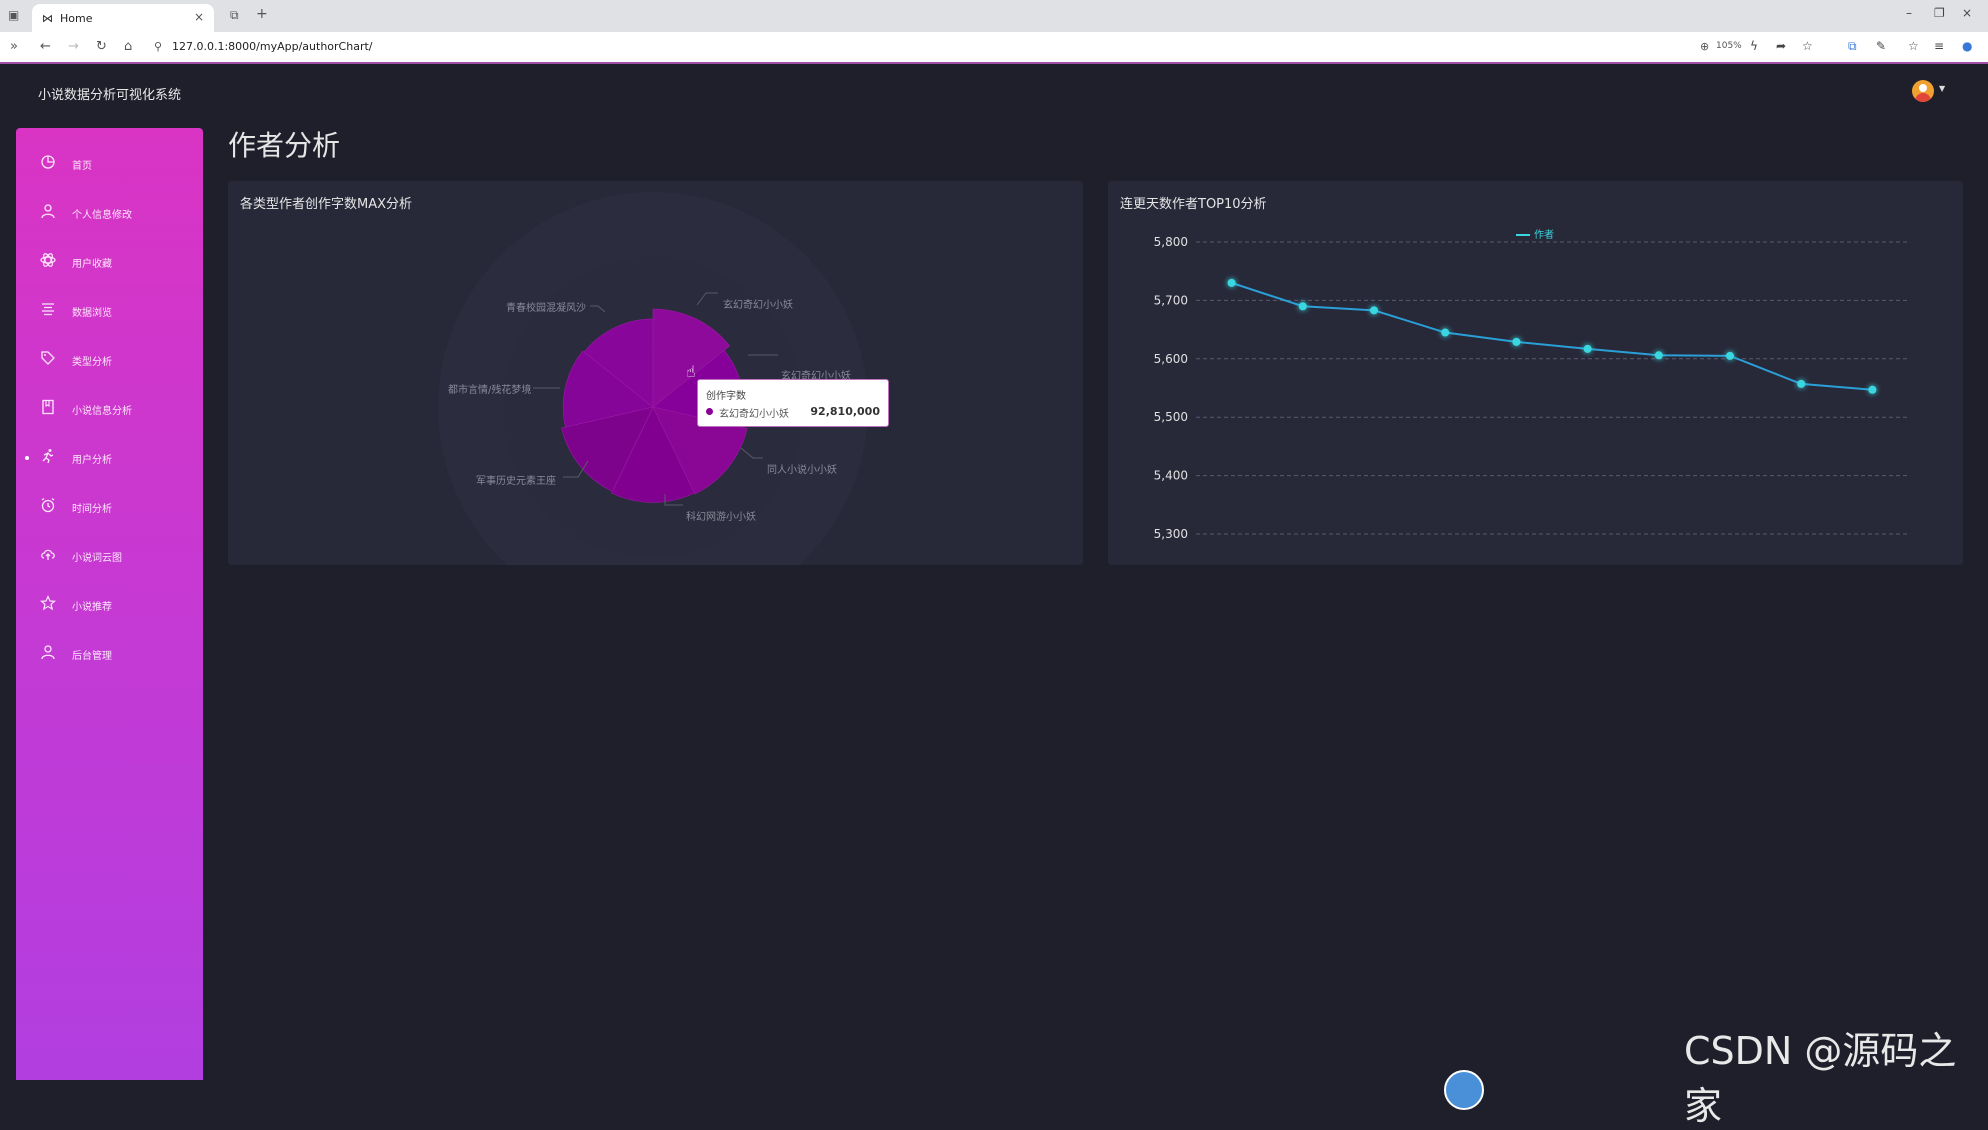 This screenshot has width=1988, height=1130. I want to click on sidebar-item-user-analysis: 用户分析, so click(109, 458).